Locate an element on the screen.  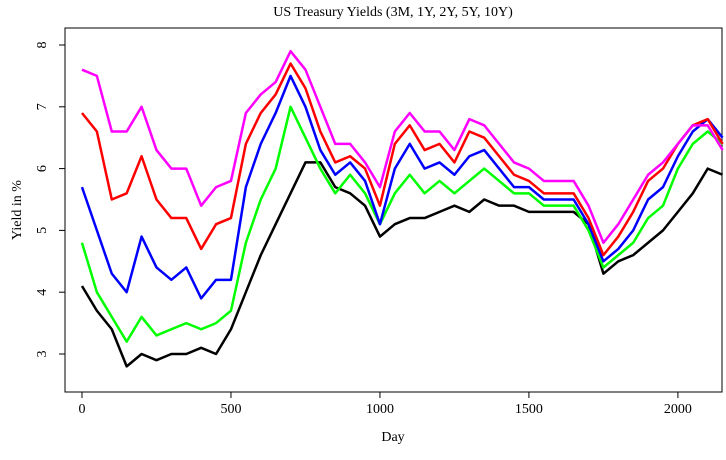
y-axis-label: Yield in % is located at coordinates (17, 210).